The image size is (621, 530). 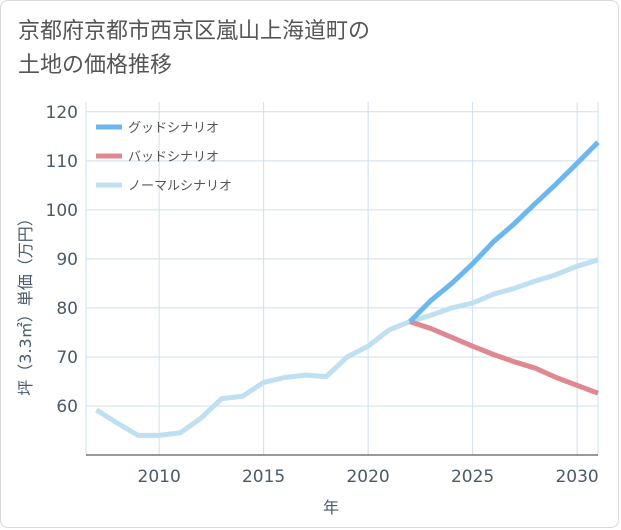 I want to click on chart-title-line-1: 京都府京都市西京区嵐山上海道町の, so click(x=194, y=31).